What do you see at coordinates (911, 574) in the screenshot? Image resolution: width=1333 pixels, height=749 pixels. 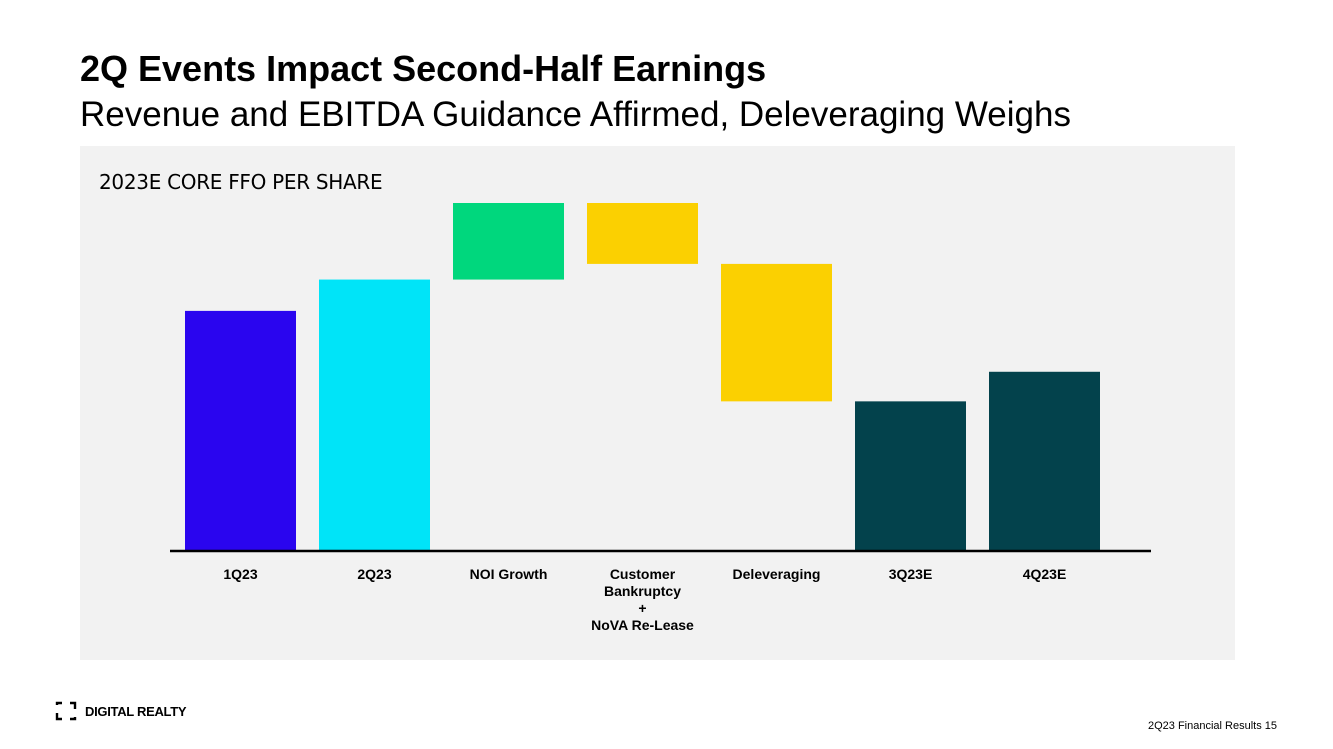 I see `tick-label-6: 3Q23E` at bounding box center [911, 574].